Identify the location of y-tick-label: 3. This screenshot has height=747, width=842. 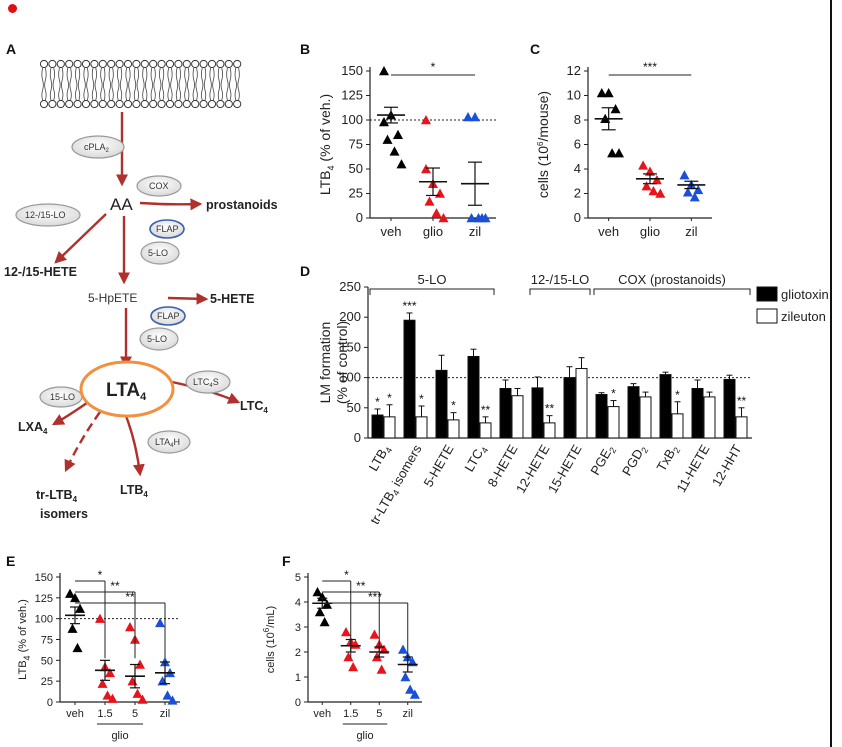
(298, 628).